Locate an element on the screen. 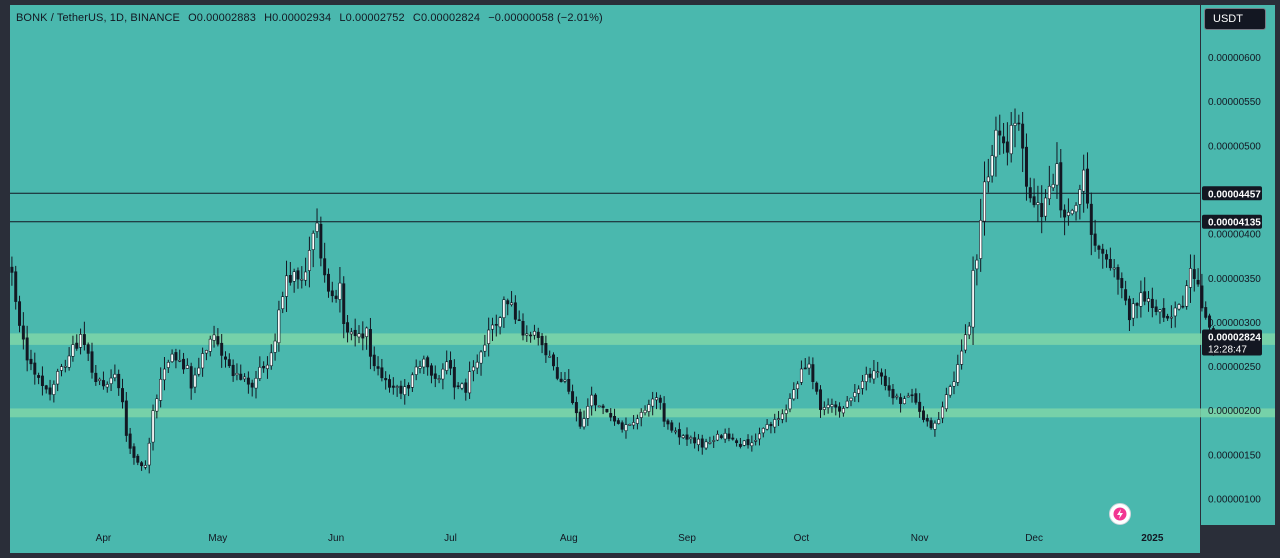 Image resolution: width=1280 pixels, height=558 pixels. currency-button: USDT is located at coordinates (1235, 19).